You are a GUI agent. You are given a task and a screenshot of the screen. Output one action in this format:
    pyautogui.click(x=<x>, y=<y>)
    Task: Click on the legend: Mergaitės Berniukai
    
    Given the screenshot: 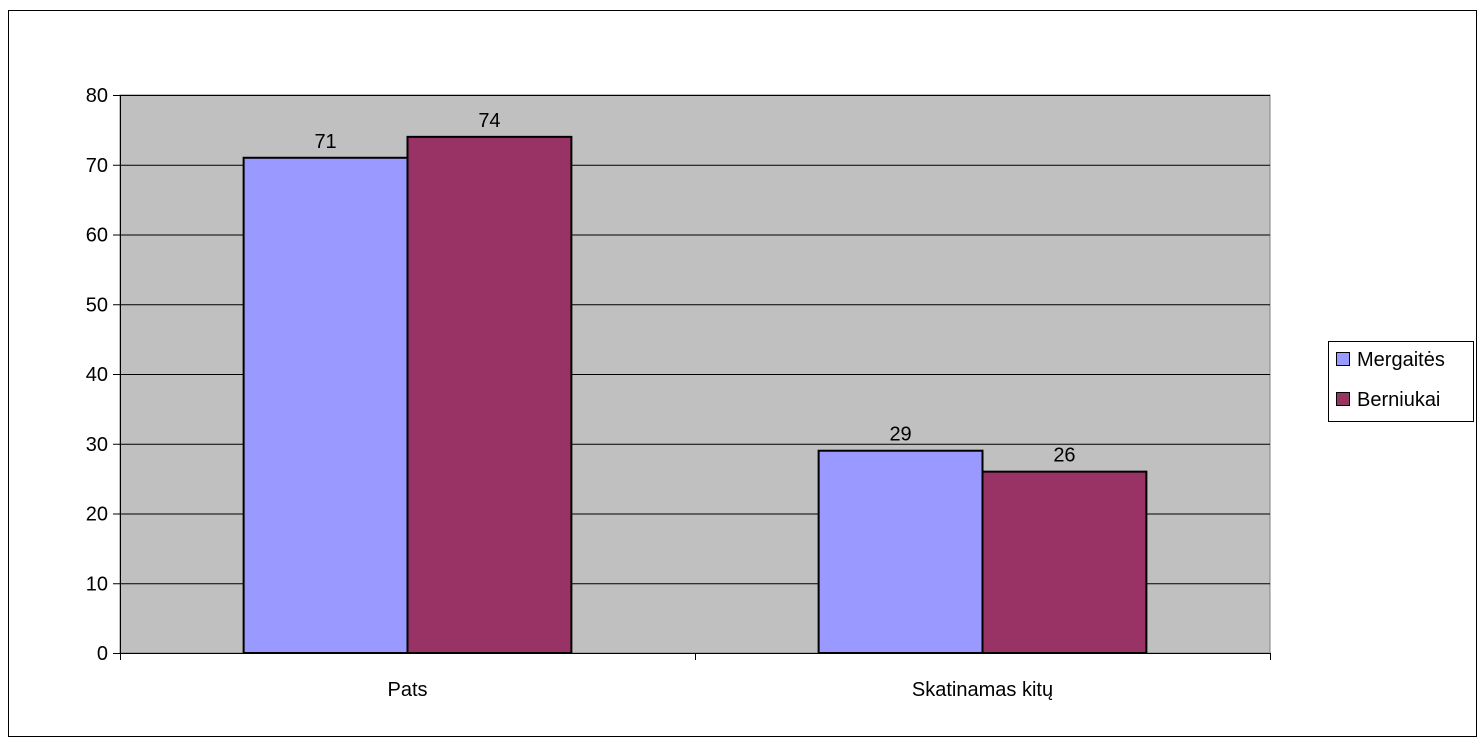 What is the action you would take?
    pyautogui.click(x=1401, y=381)
    